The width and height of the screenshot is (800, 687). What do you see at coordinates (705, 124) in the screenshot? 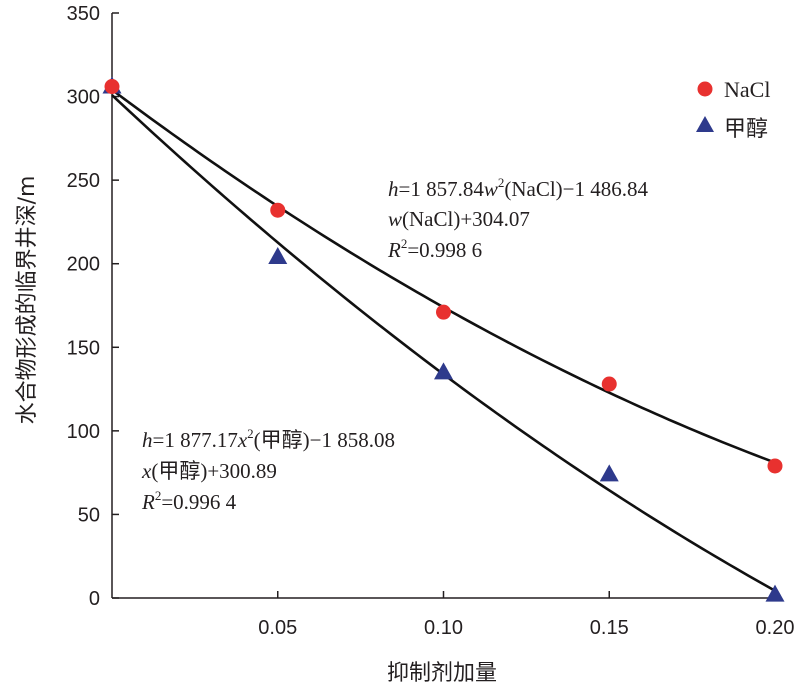
I see `legend-marker-methanol` at bounding box center [705, 124].